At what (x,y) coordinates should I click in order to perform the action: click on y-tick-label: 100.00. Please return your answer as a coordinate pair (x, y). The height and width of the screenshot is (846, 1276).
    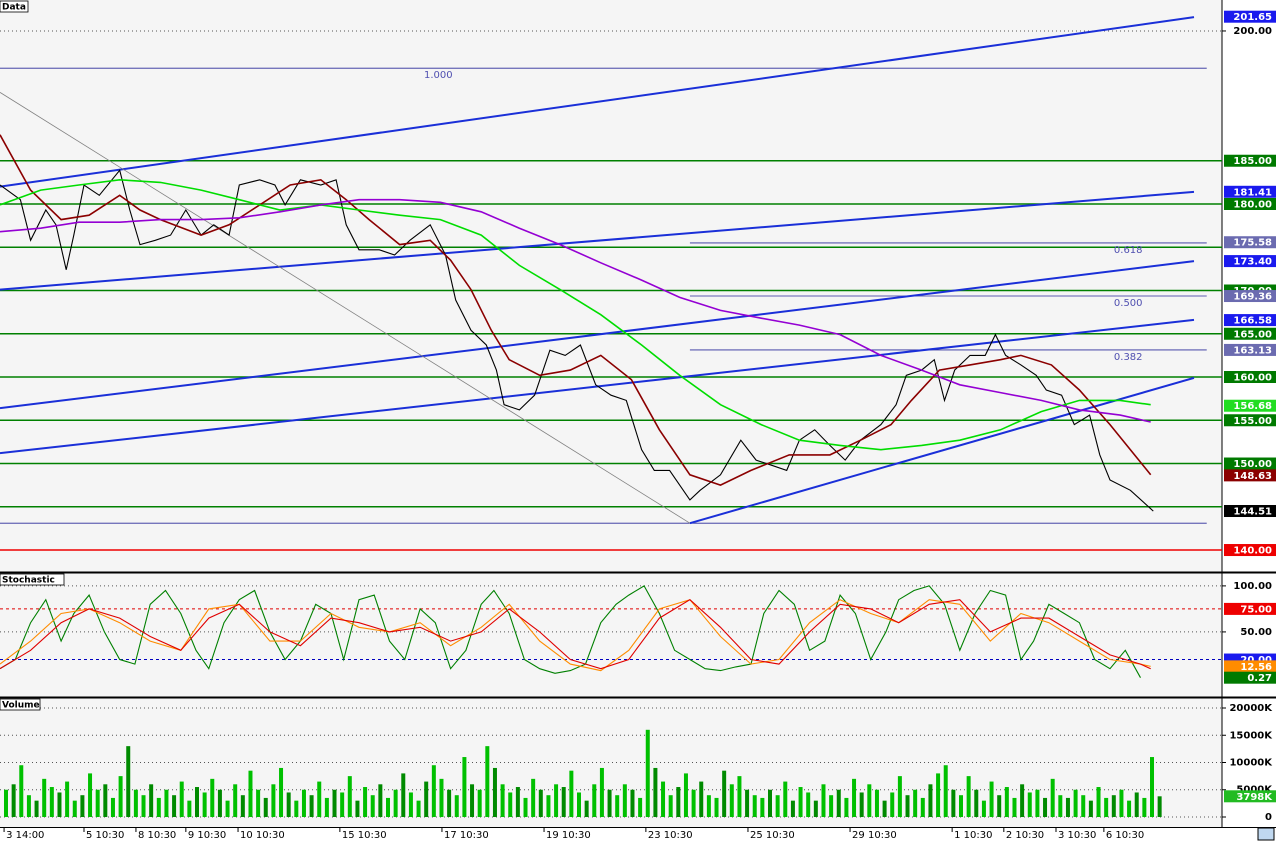
    Looking at the image, I should click on (1252, 586).